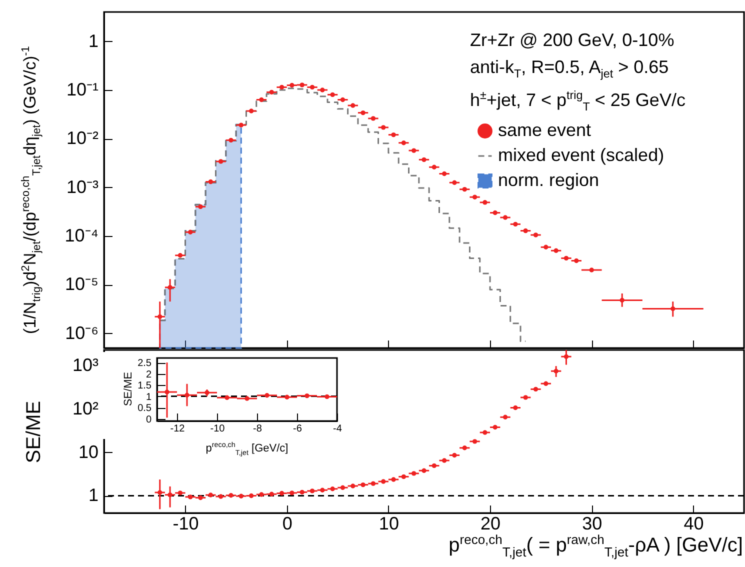 This screenshot has height=567, width=745. I want to click on legend-label: same event, so click(545, 130).